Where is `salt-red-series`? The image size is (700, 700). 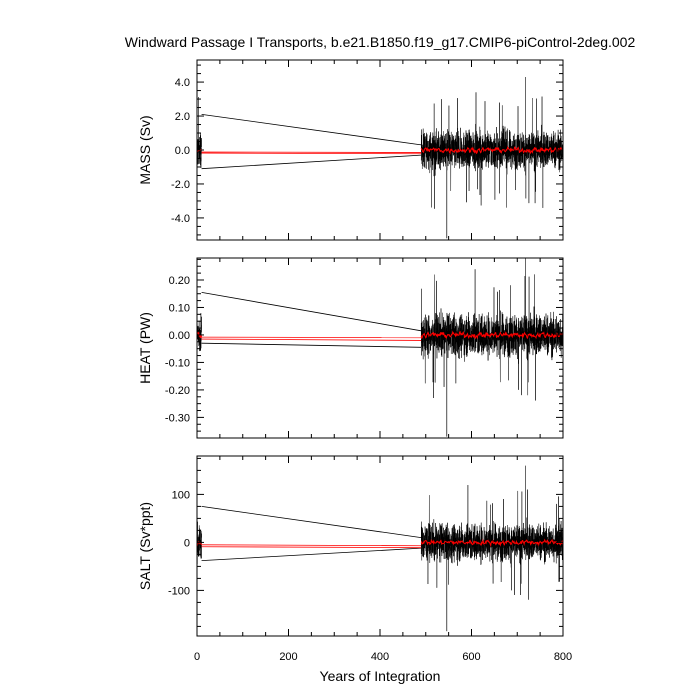 salt-red-series is located at coordinates (380, 543).